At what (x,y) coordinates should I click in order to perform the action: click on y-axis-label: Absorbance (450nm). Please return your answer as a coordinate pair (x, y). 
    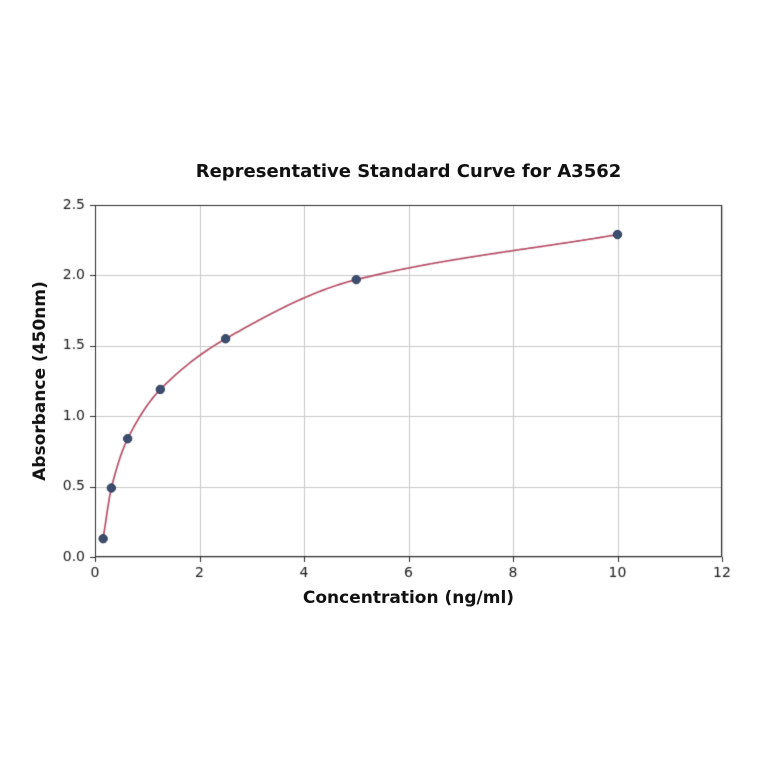
    Looking at the image, I should click on (40, 381).